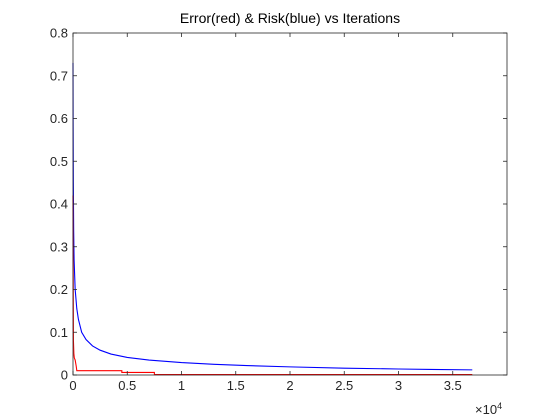 The width and height of the screenshot is (560, 420). What do you see at coordinates (72, 385) in the screenshot?
I see `x-tick-label: 0` at bounding box center [72, 385].